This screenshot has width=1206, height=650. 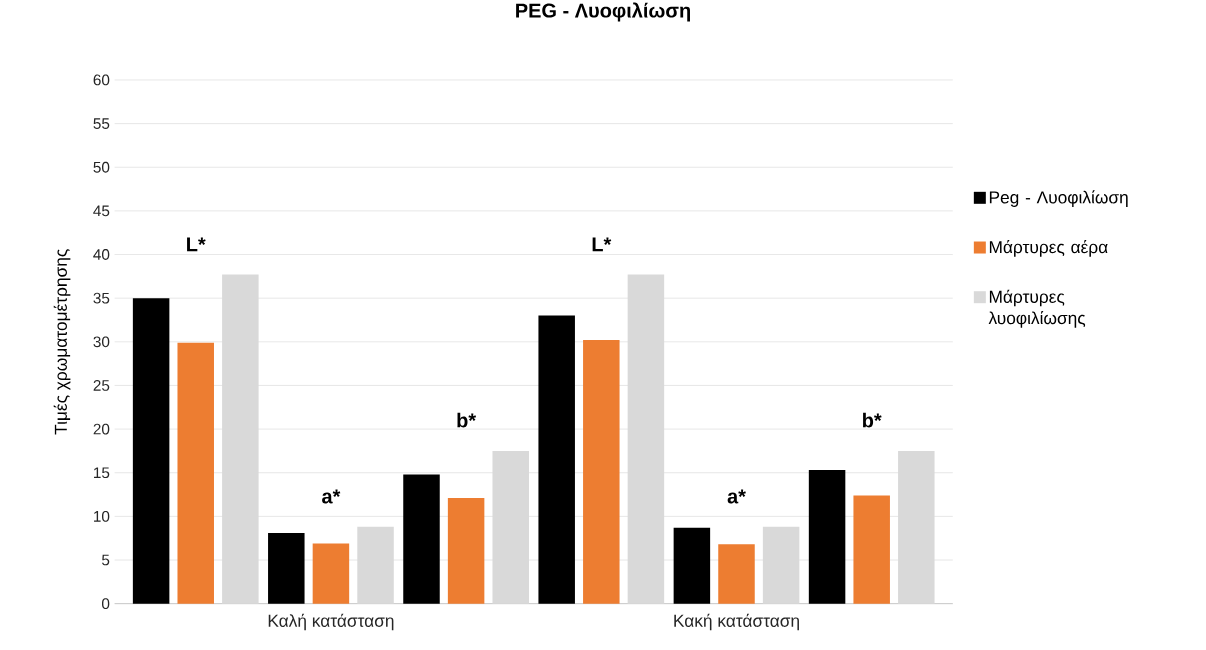 I want to click on y-tick-label: 15, so click(x=102, y=472).